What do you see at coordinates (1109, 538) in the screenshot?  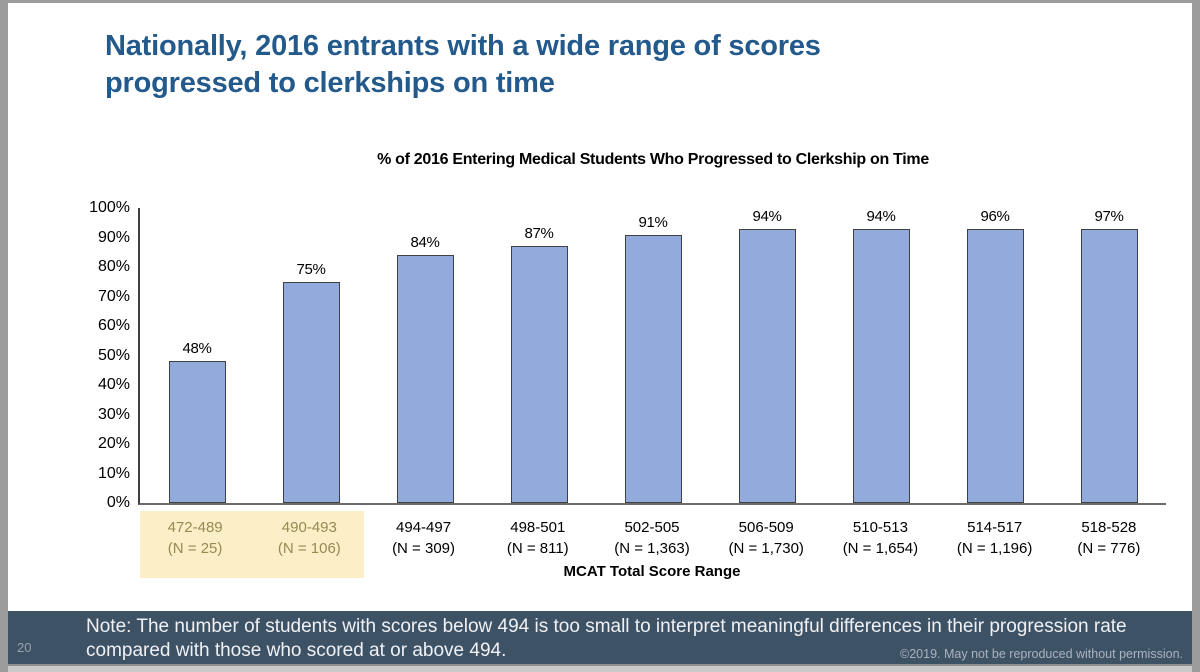 I see `category-label: 518-528 (N = 776)` at bounding box center [1109, 538].